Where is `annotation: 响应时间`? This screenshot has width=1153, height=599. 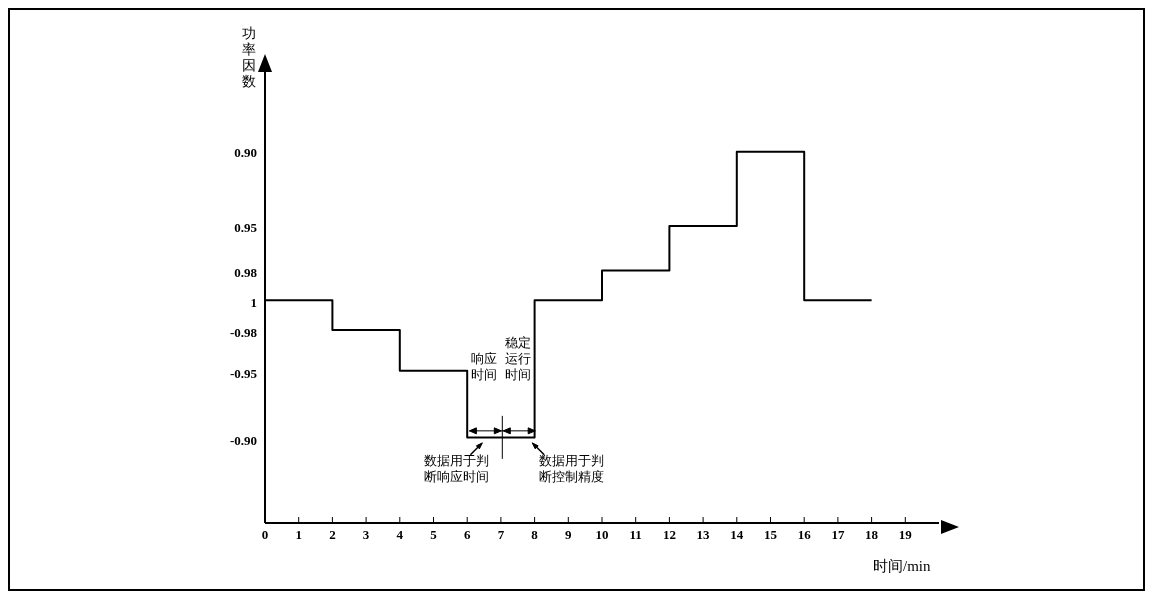
annotation: 响应时间 is located at coordinates (485, 366).